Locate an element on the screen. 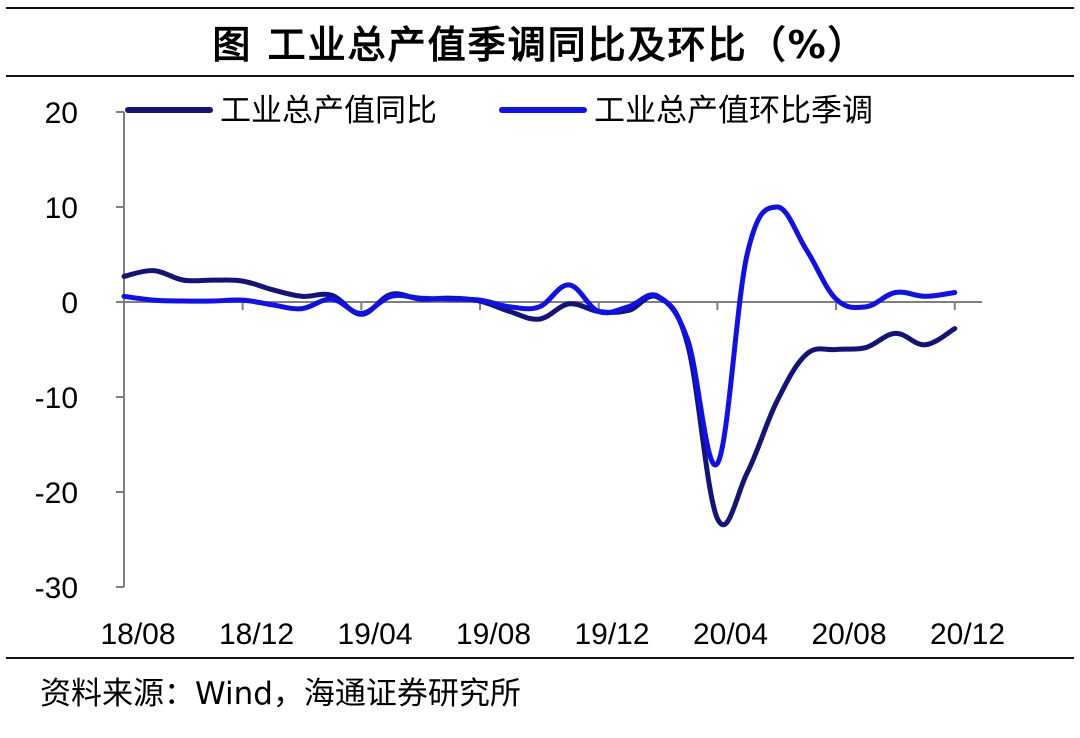 Image resolution: width=1080 pixels, height=738 pixels. x-tick-label: 19/04 is located at coordinates (374, 634).